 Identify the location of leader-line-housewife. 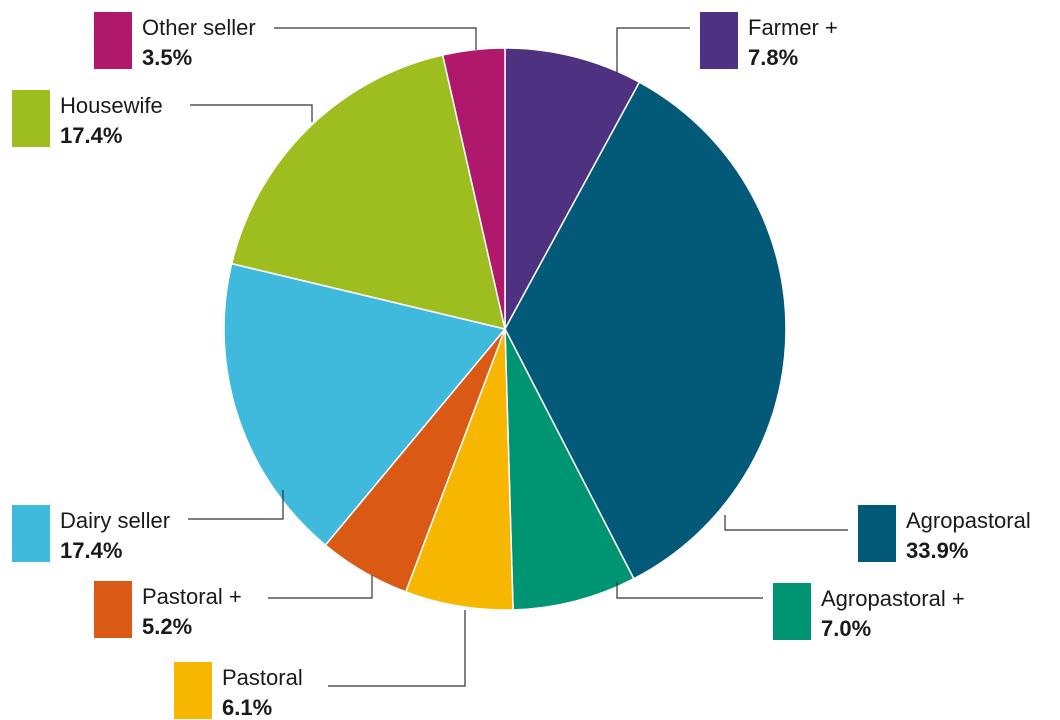
(251, 113).